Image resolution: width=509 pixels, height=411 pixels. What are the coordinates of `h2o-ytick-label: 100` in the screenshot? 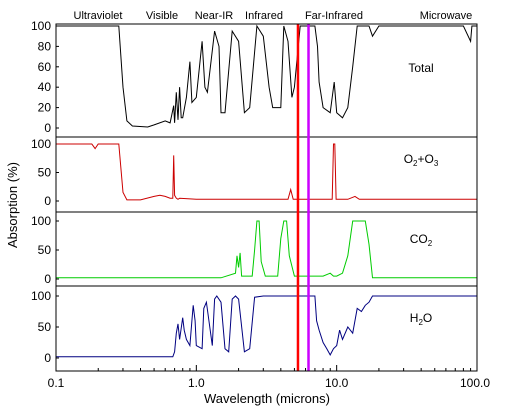 It's located at (41, 296).